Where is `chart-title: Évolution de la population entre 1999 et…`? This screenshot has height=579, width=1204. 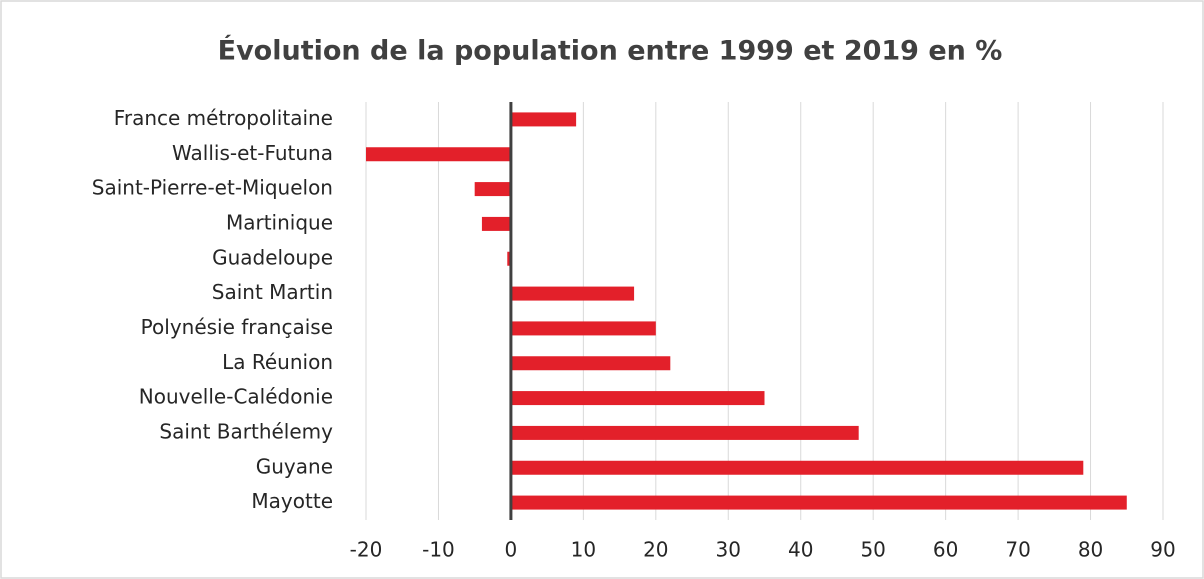
chart-title: Évolution de la population entre 1999 et… is located at coordinates (610, 51).